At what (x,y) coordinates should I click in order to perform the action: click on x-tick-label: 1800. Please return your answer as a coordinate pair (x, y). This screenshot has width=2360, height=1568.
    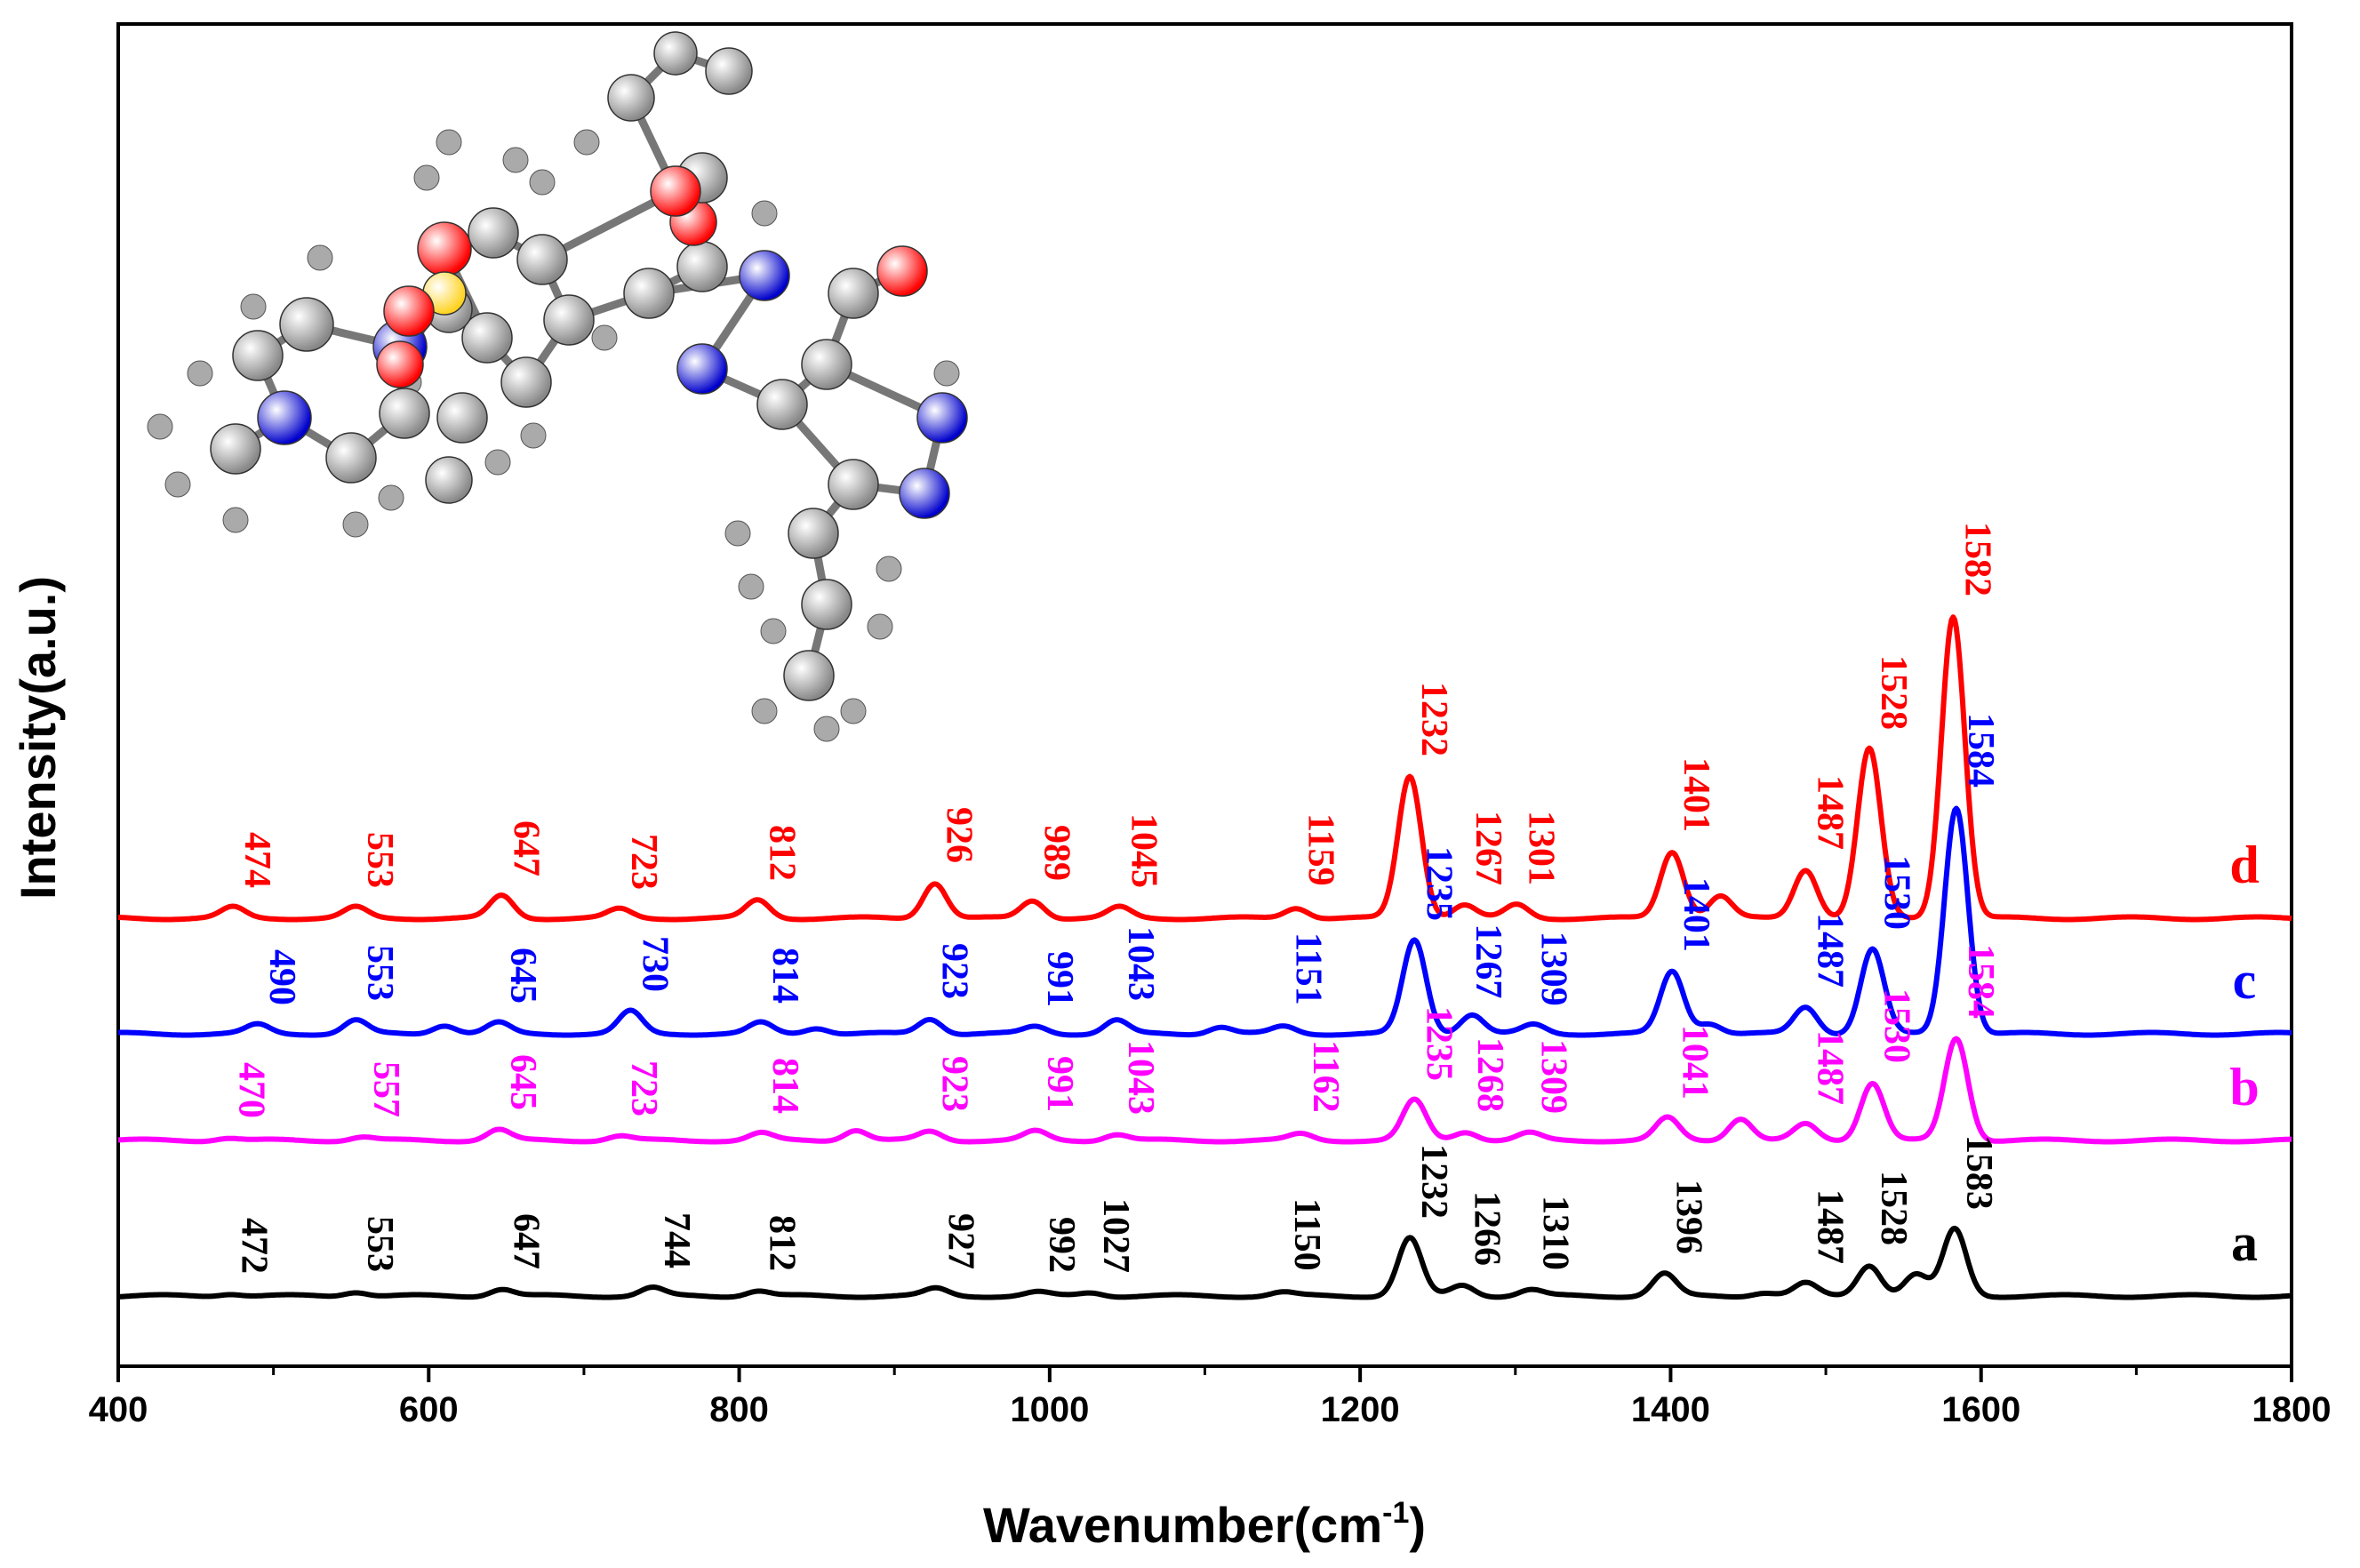
    Looking at the image, I should click on (2292, 1409).